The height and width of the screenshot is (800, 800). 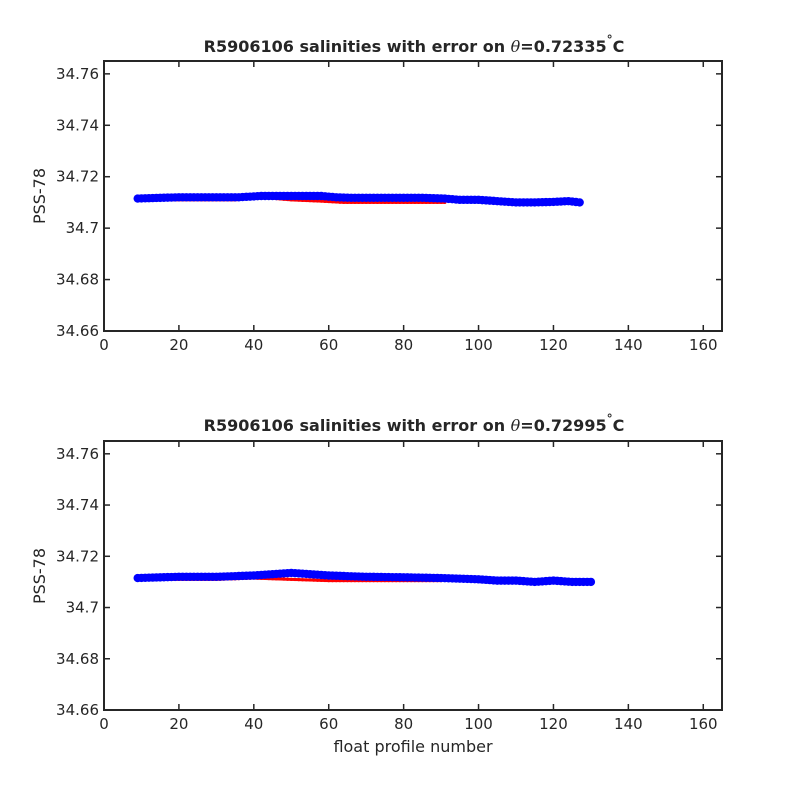 What do you see at coordinates (357, 46) in the screenshot?
I see `subplot-1-title-prefix: R5906106 salinities with error on` at bounding box center [357, 46].